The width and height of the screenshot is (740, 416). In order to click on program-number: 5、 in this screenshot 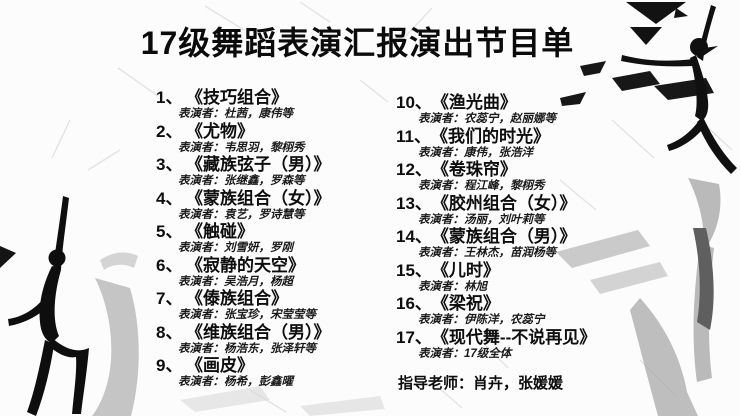, I will do `click(169, 231)`.